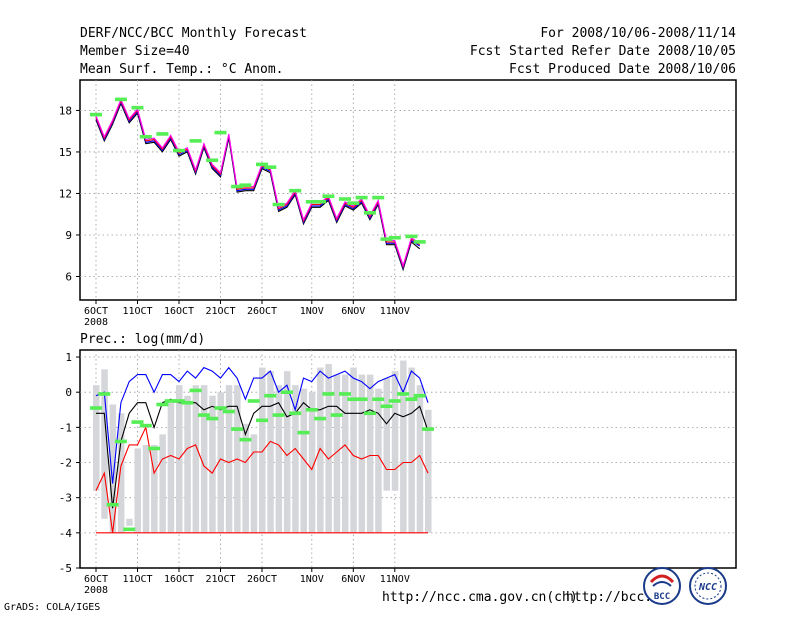 This screenshot has height=618, width=800. What do you see at coordinates (68, 276) in the screenshot?
I see `temperature-ytick-label: 6` at bounding box center [68, 276].